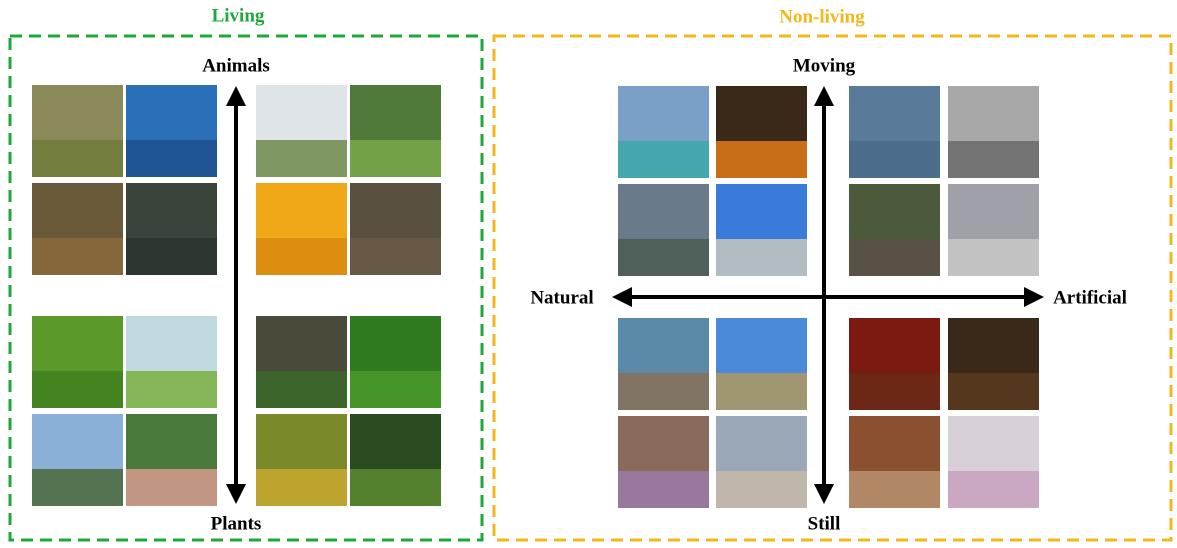  I want to click on axis-label: Still, so click(824, 523).